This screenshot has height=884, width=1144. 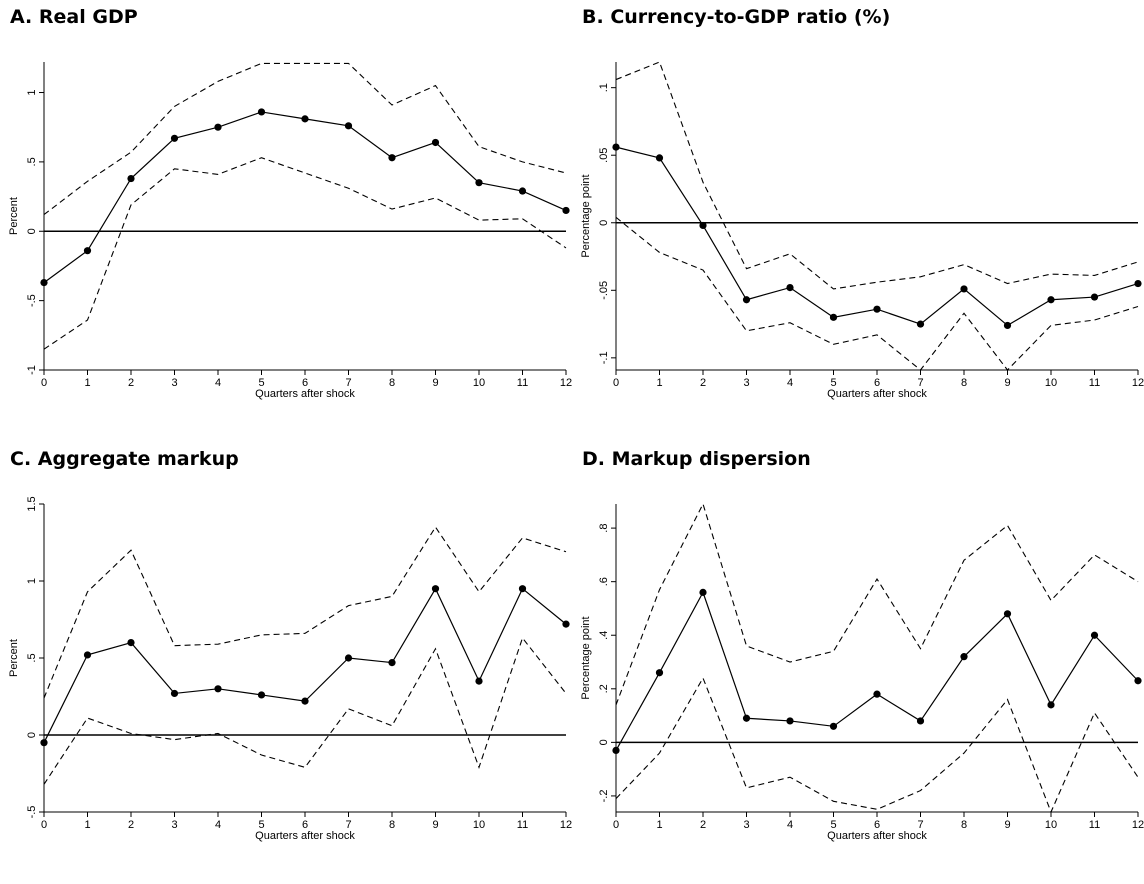 I want to click on y-tick-label: -.05, so click(x=604, y=290).